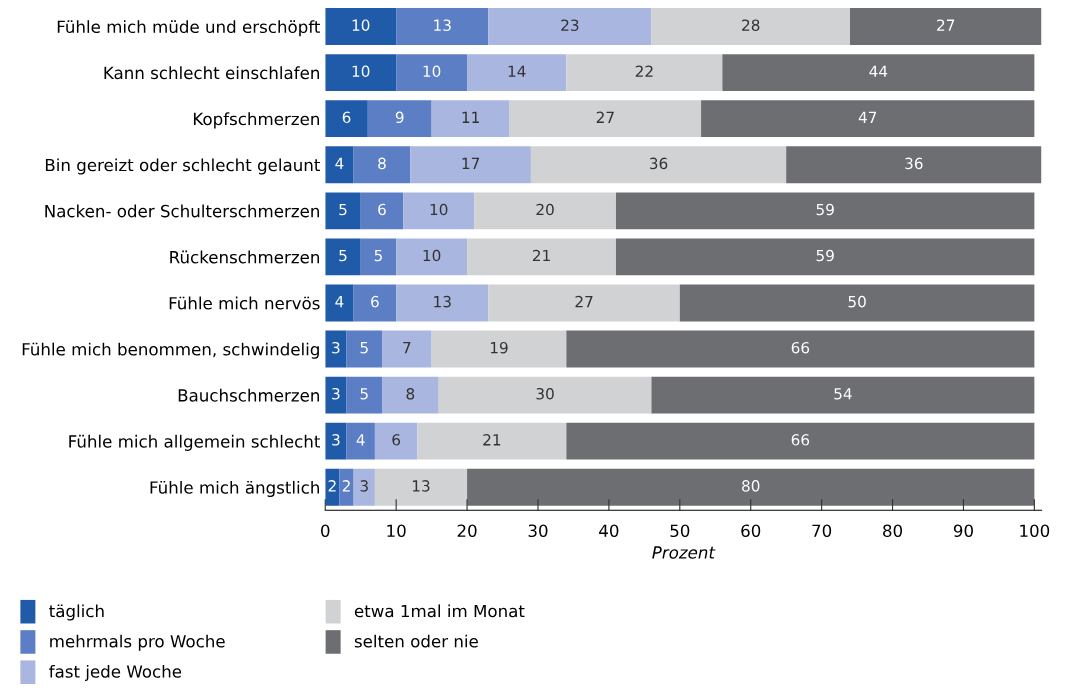 This screenshot has width=1077, height=699. I want to click on data-label: 36, so click(658, 163).